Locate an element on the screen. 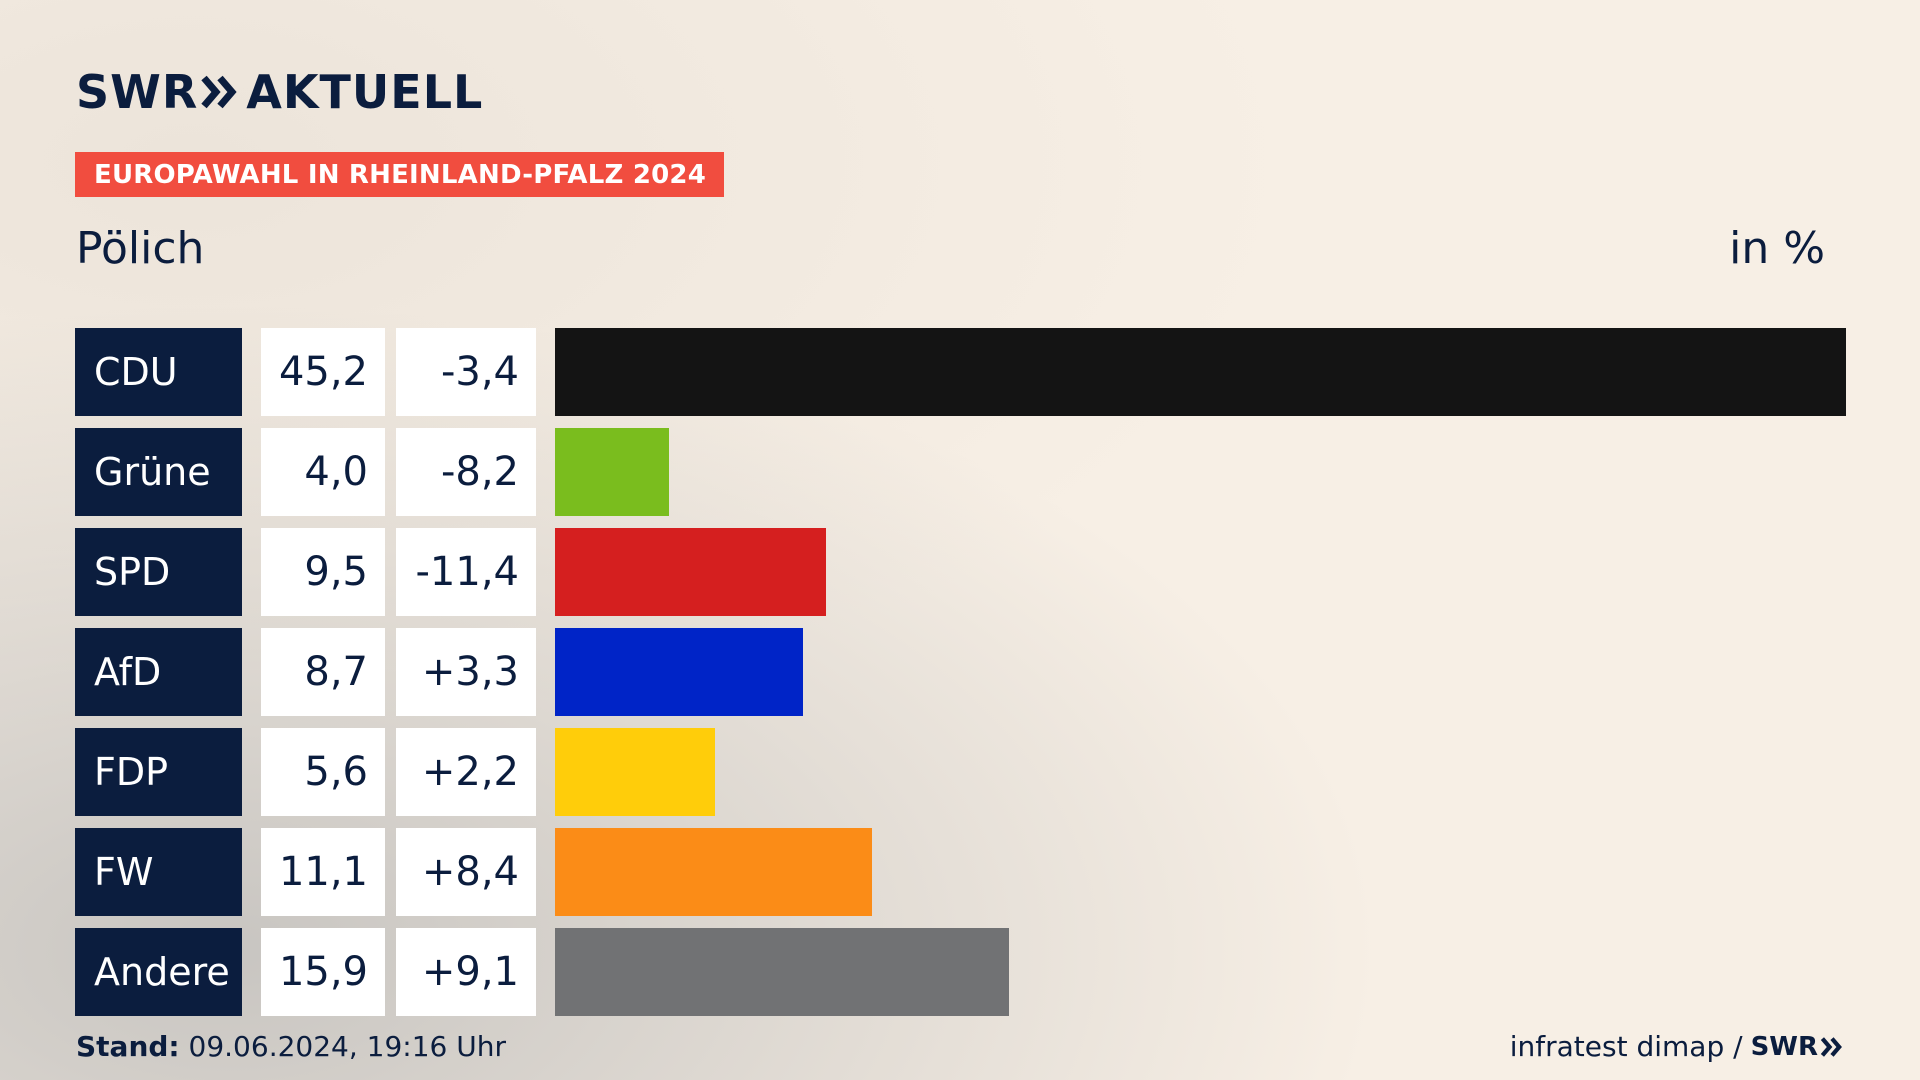  banner-label: EUROPAWAHL IN RHEINLAND-PFALZ 2024 is located at coordinates (400, 174).